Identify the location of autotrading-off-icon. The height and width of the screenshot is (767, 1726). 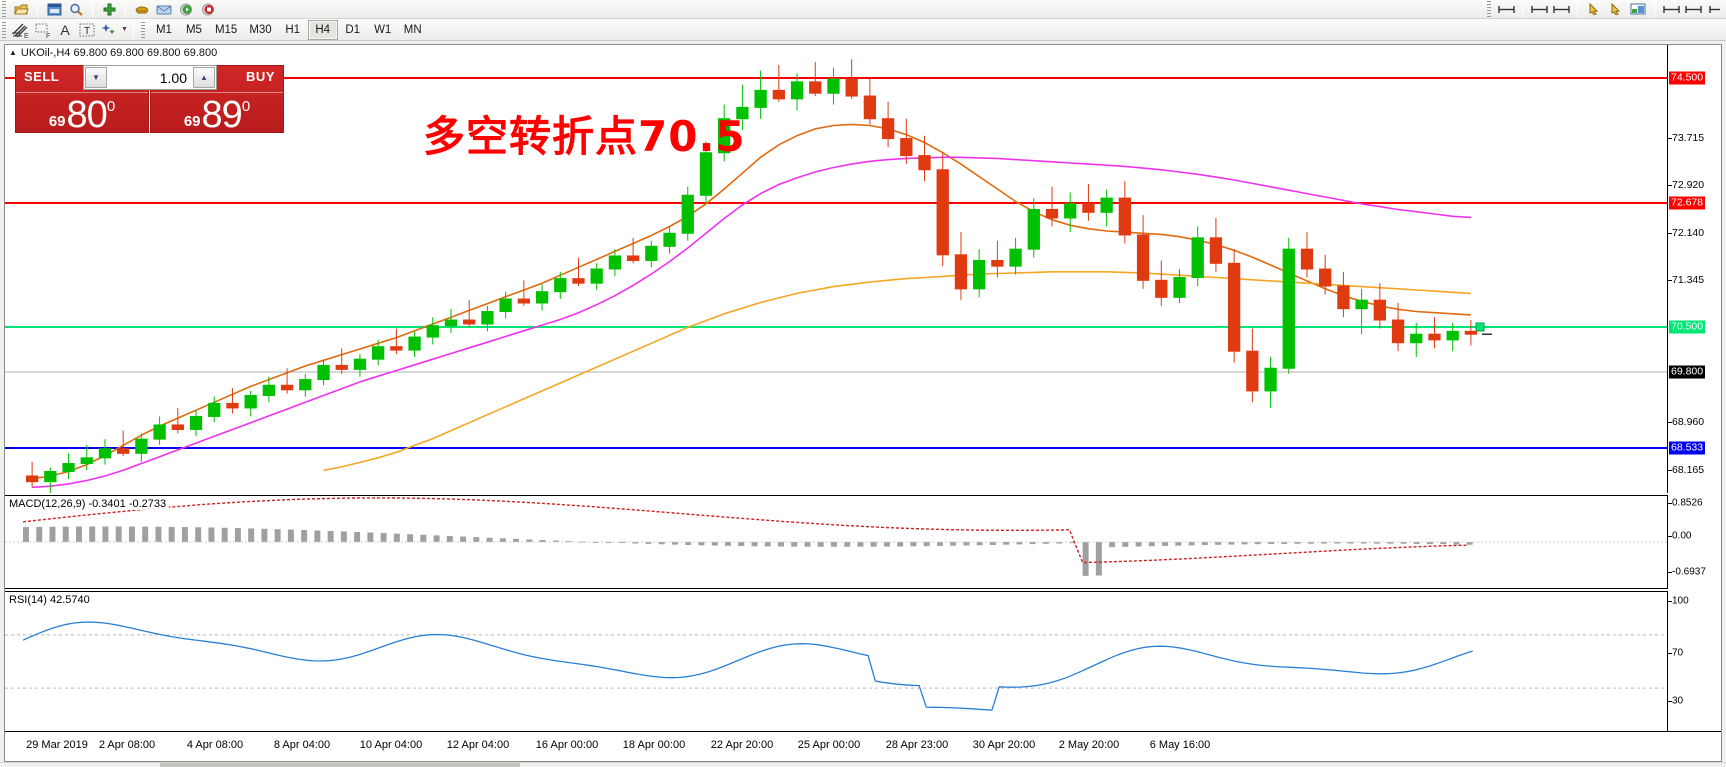
(208, 9).